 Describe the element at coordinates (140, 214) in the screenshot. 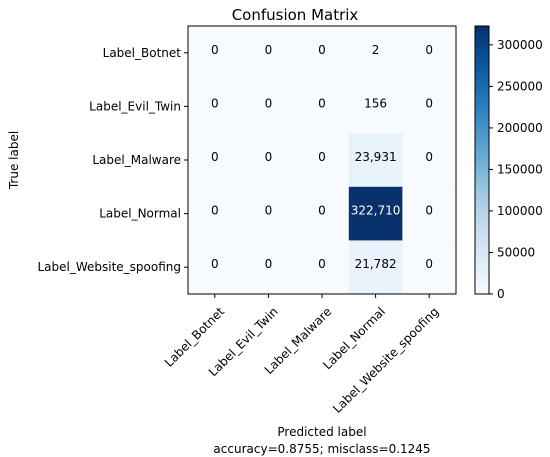

I see `y-tick-label: Label_Normal` at that location.